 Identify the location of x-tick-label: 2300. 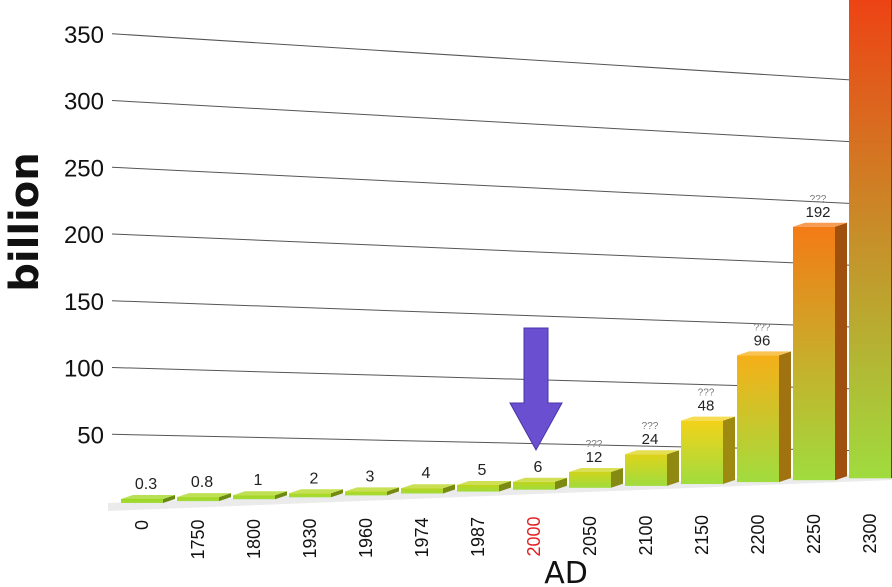
(870, 534).